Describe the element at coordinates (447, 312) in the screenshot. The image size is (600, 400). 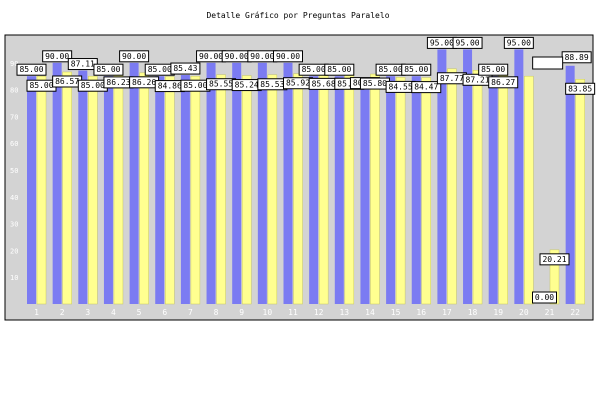
I see `category-label: 17` at that location.